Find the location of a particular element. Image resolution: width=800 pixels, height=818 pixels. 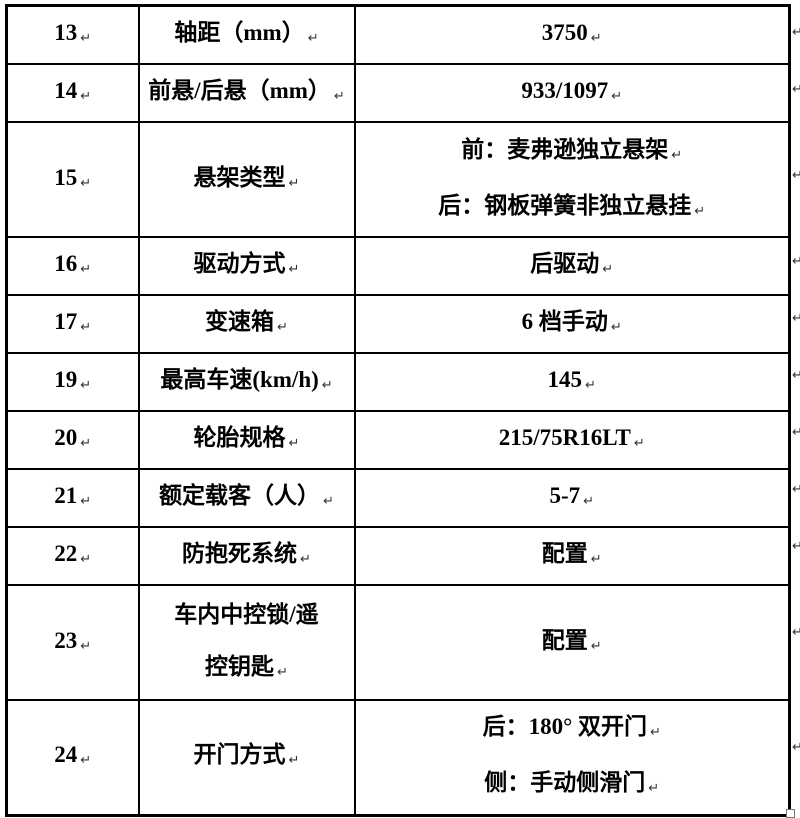

cell-text: 配置 is located at coordinates (564, 640).